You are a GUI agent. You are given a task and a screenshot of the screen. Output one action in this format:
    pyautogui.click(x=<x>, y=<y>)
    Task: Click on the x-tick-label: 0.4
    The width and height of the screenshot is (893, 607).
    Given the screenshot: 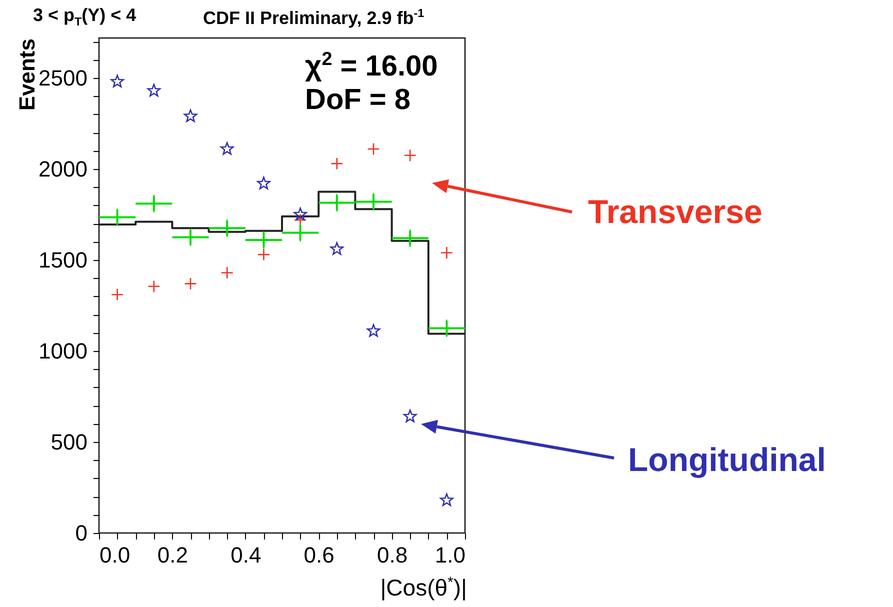 What is the action you would take?
    pyautogui.click(x=246, y=555)
    